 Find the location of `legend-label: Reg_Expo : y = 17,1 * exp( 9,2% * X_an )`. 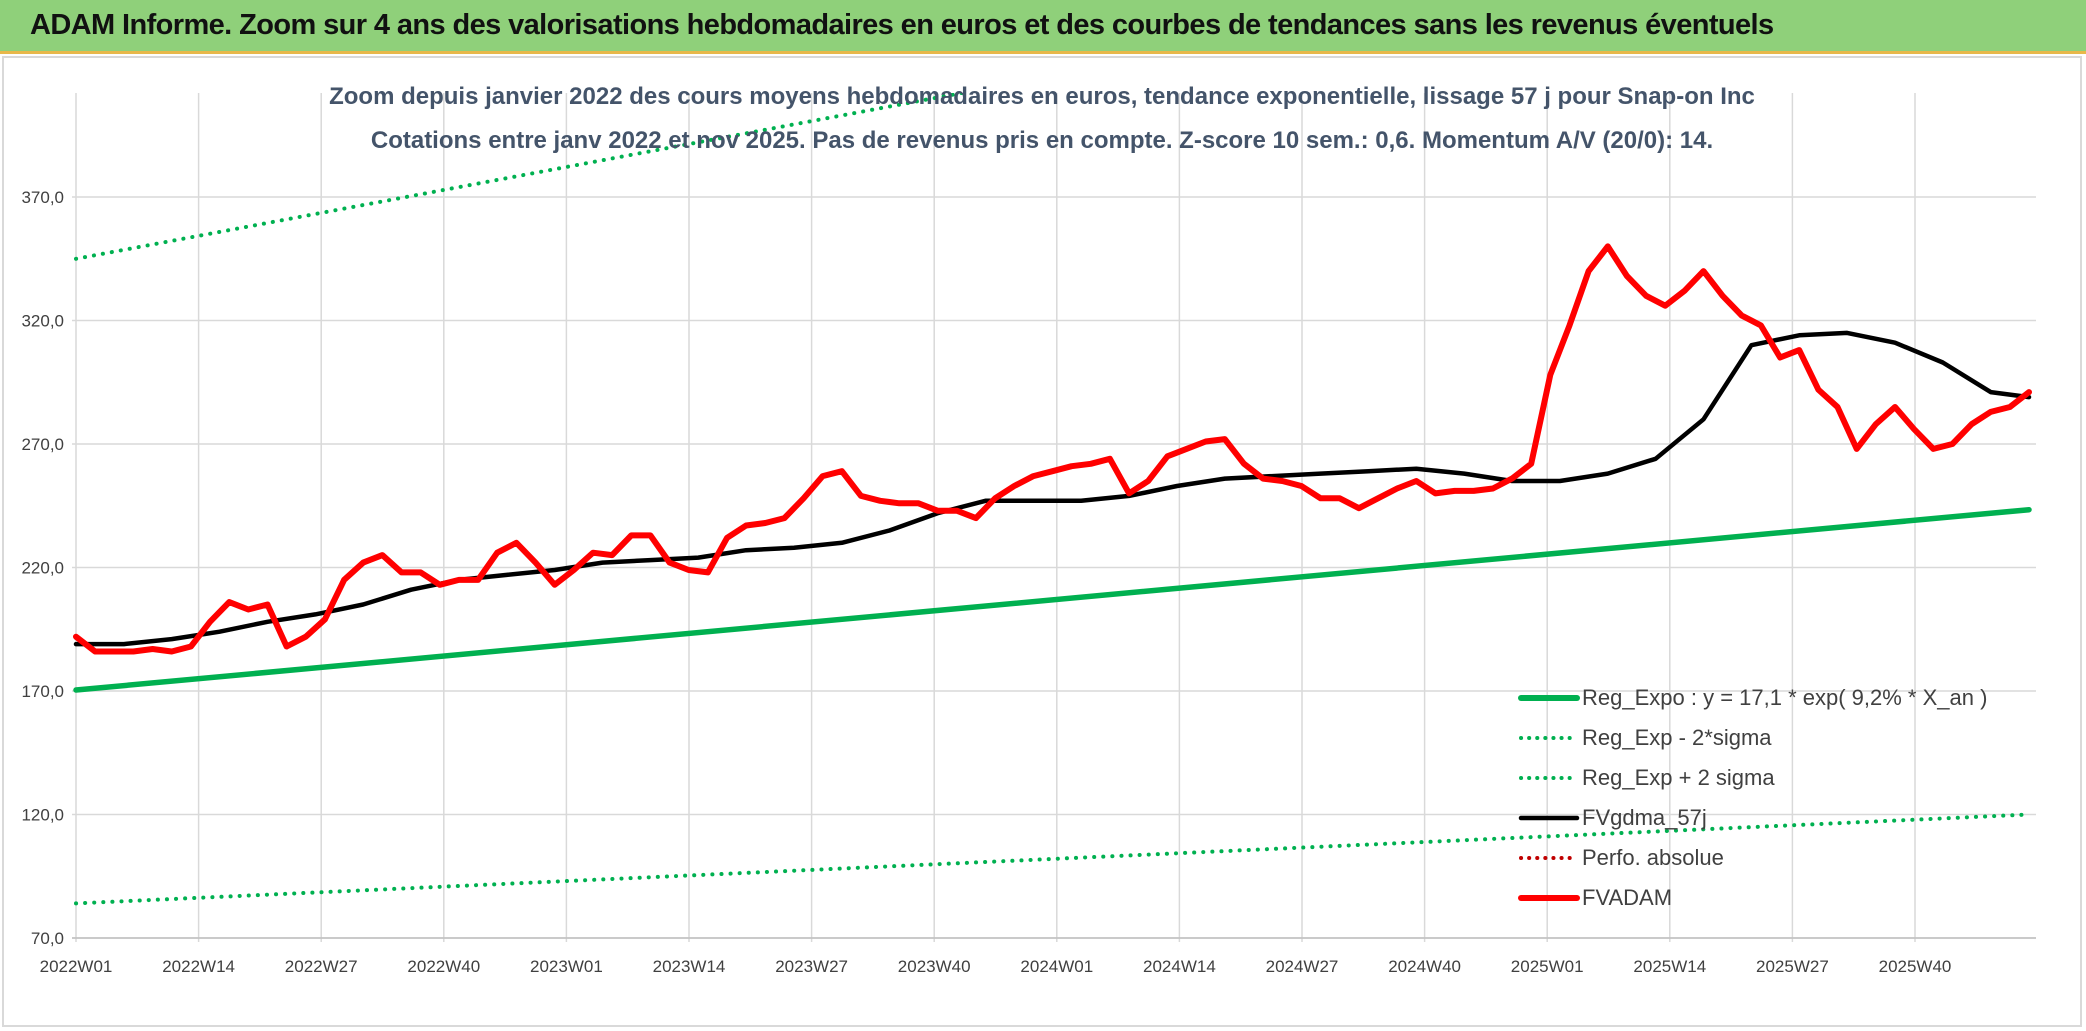

legend-label: Reg_Expo : y = 17,1 * exp( 9,2% * X_an ) is located at coordinates (1784, 697).